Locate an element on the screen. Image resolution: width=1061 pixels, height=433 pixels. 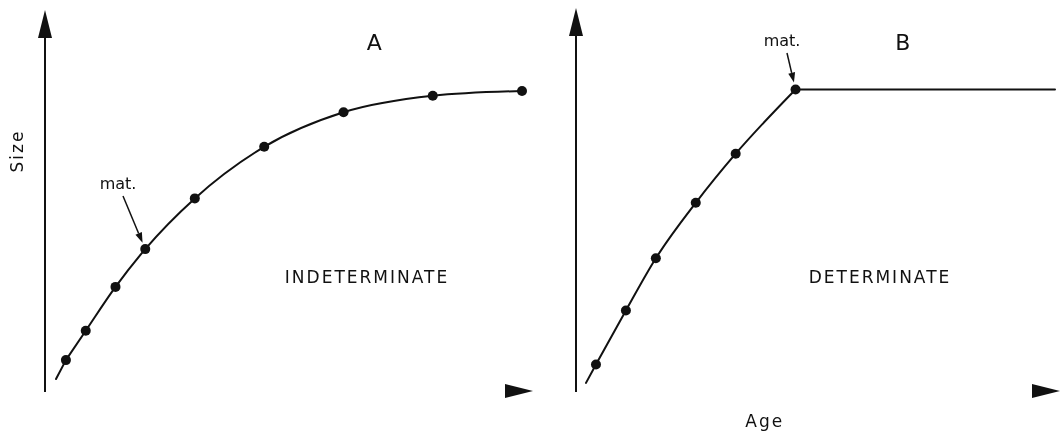
chart-title: A is located at coordinates (374, 42).